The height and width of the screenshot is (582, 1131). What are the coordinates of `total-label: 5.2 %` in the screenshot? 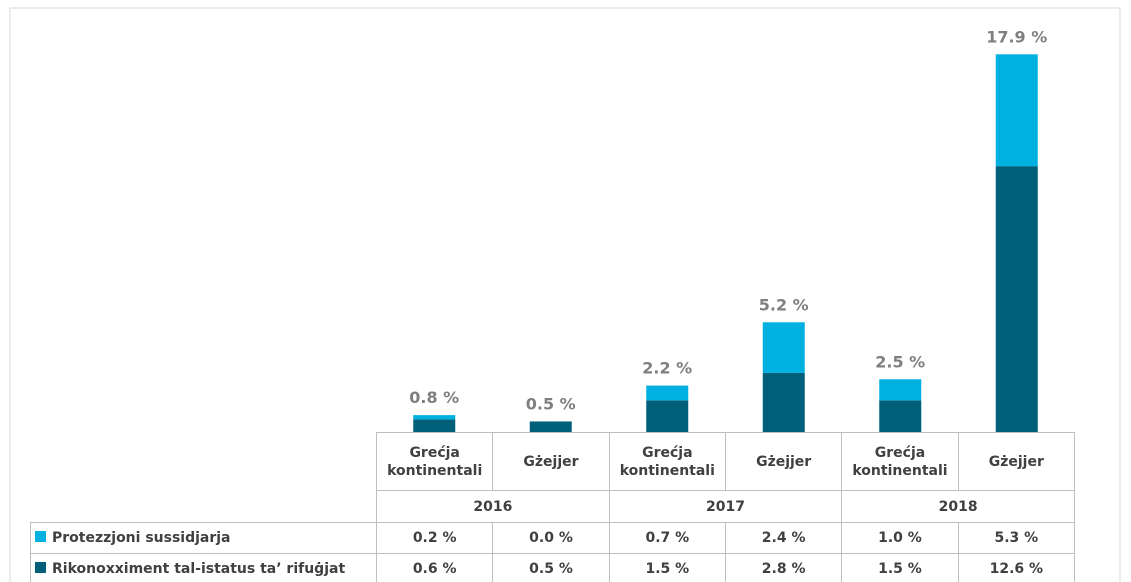 It's located at (784, 304).